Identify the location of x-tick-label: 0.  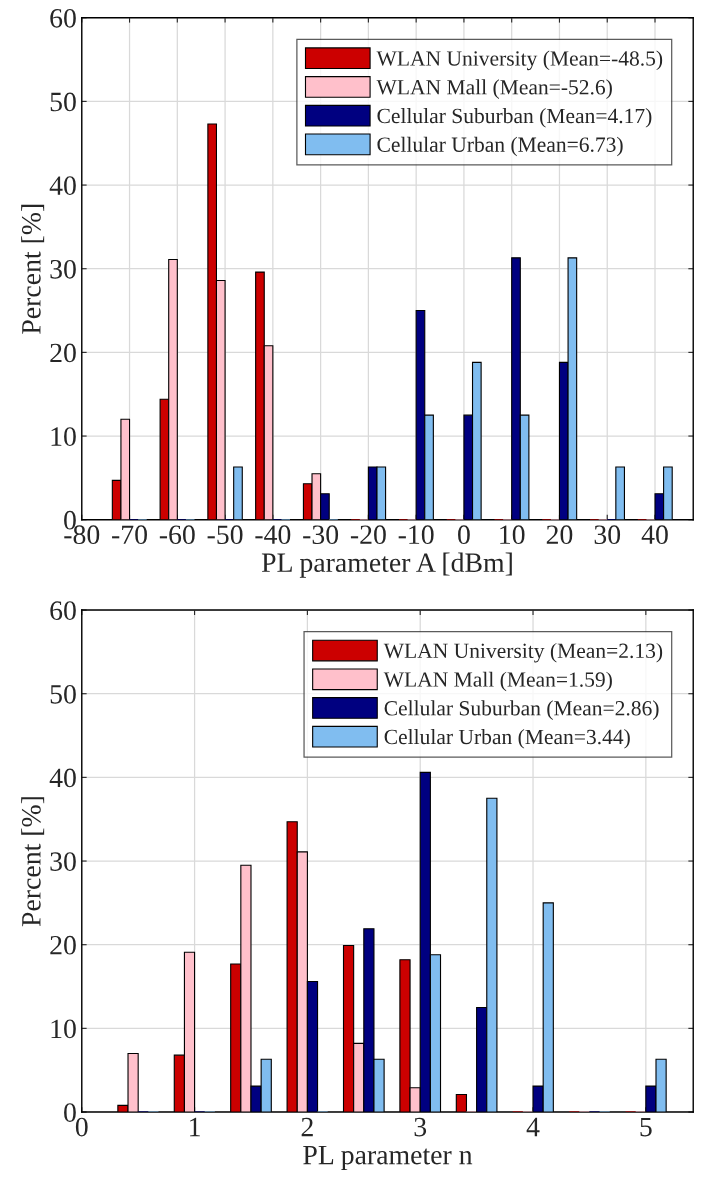
(464, 535).